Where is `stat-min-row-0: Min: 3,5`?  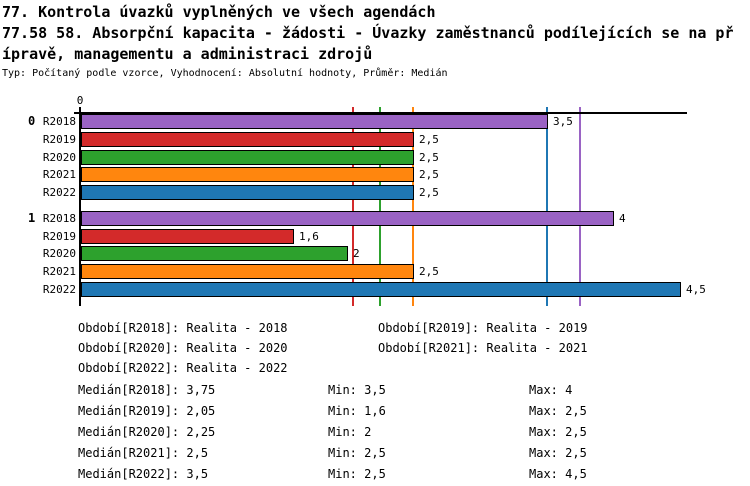 stat-min-row-0: Min: 3,5 is located at coordinates (357, 390).